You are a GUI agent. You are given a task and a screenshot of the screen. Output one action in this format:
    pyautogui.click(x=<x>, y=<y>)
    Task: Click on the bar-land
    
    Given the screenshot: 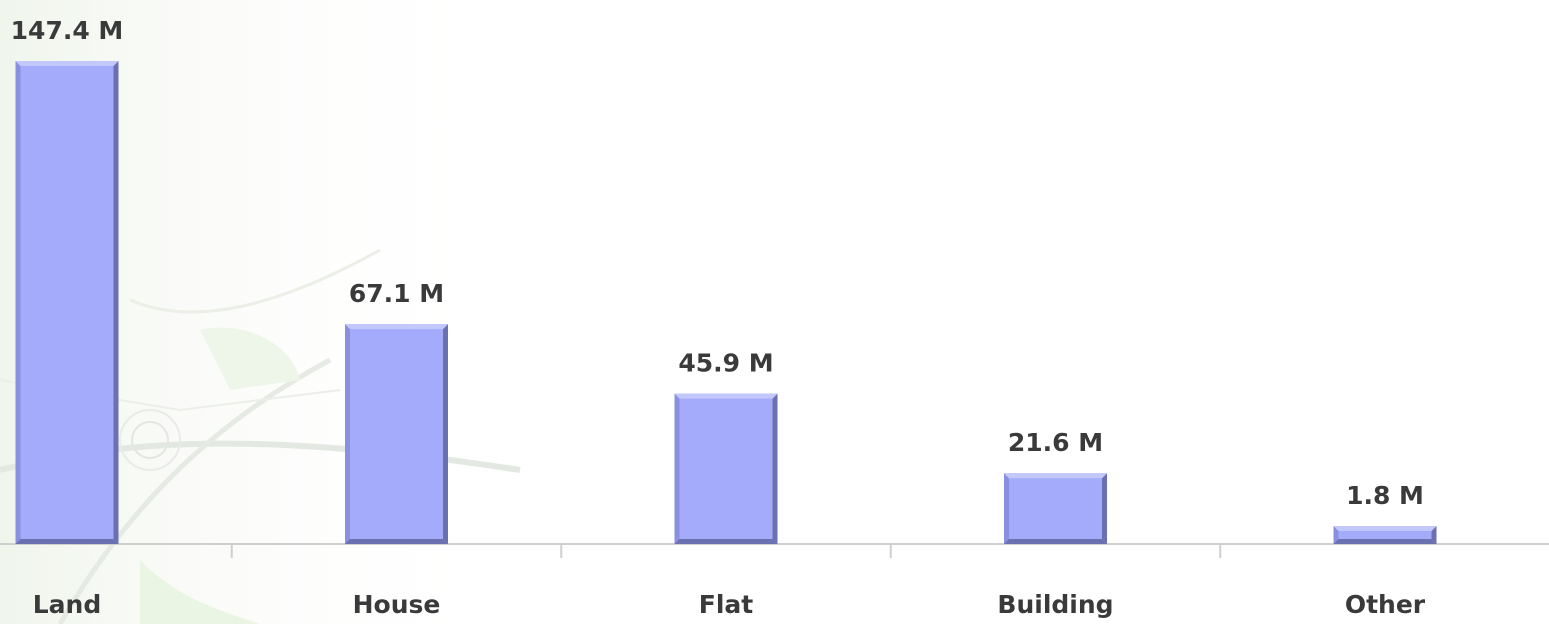 What is the action you would take?
    pyautogui.click(x=67, y=302)
    